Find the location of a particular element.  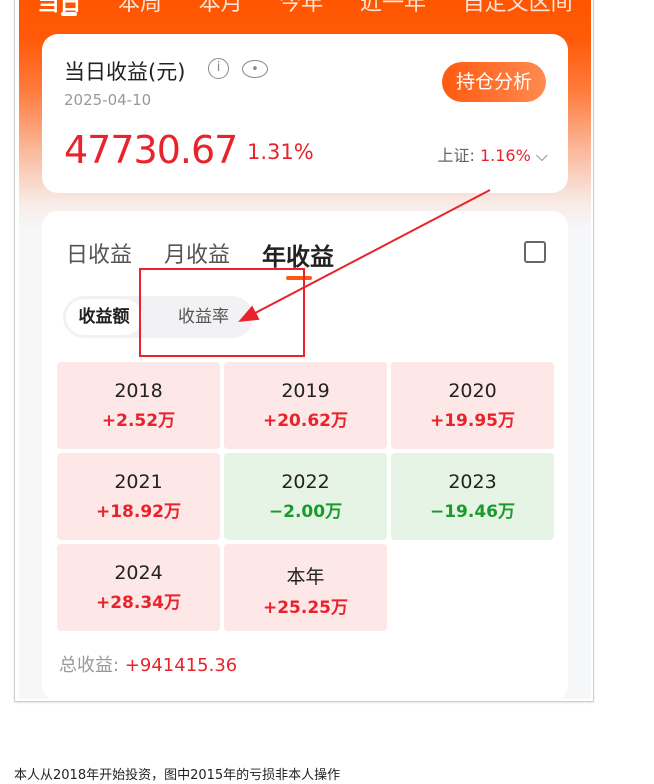

index-label: 上证: is located at coordinates (456, 155).